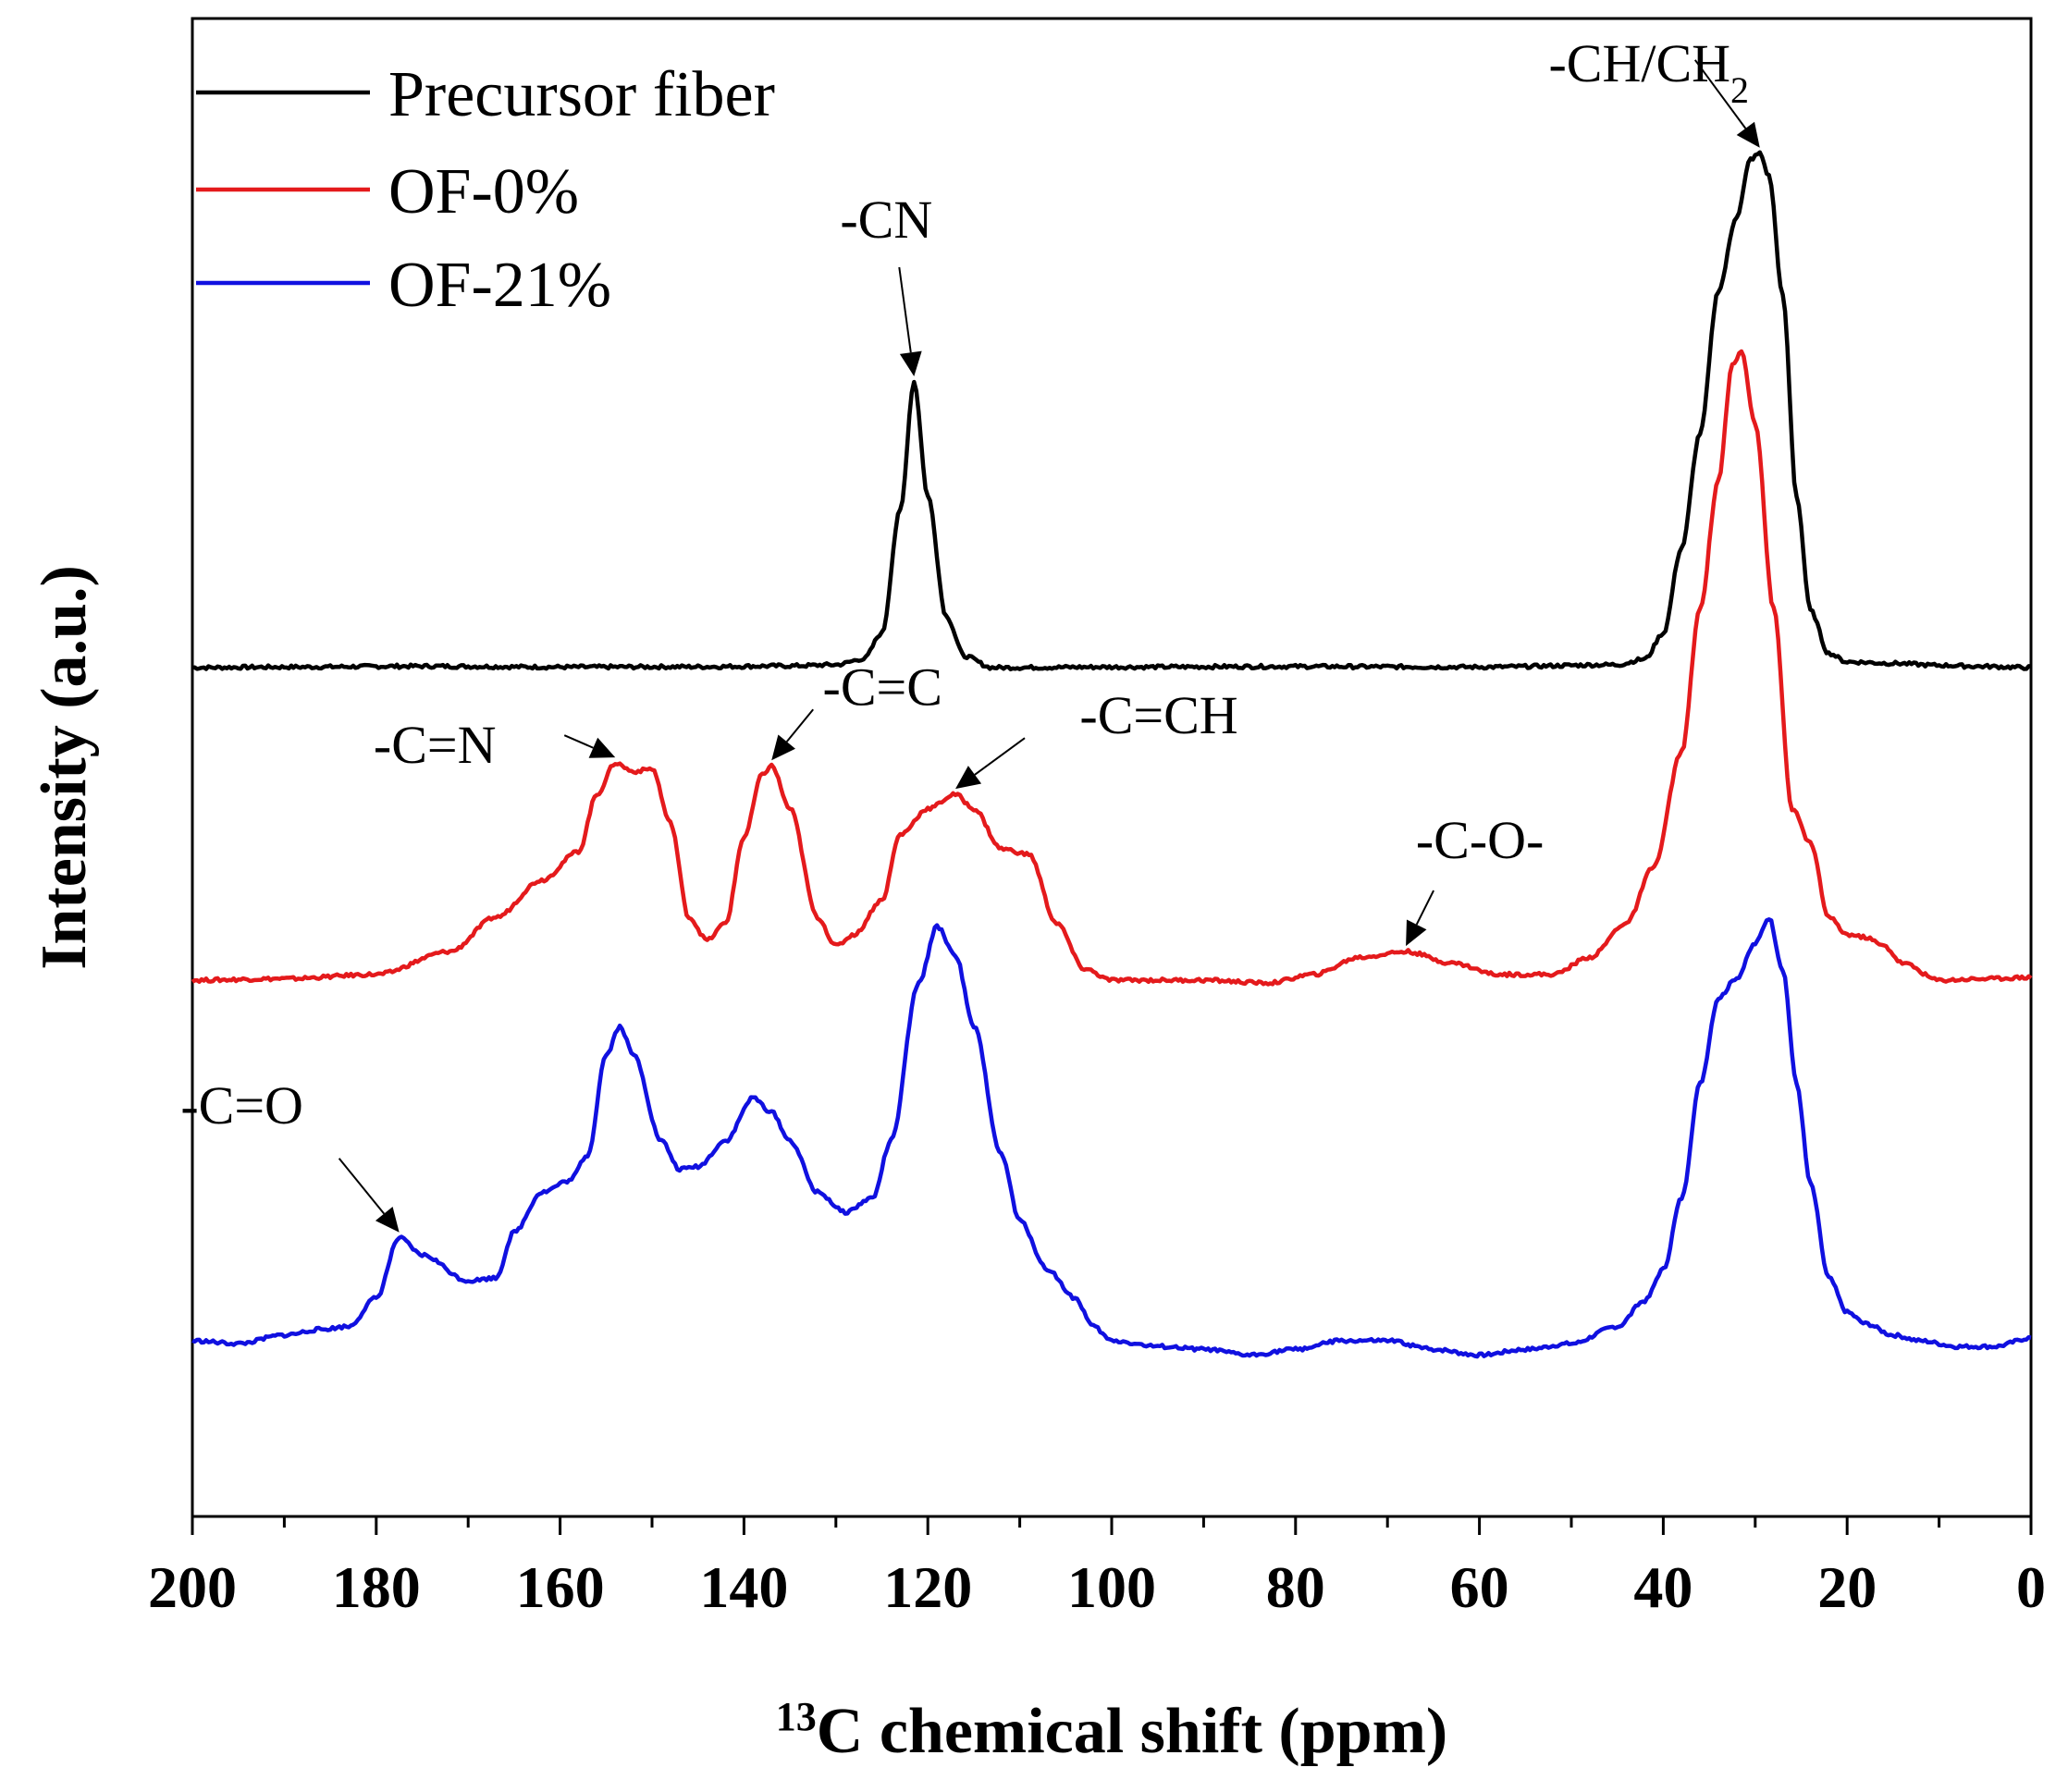  I want to click on annotation-label: -CN, so click(886, 220).